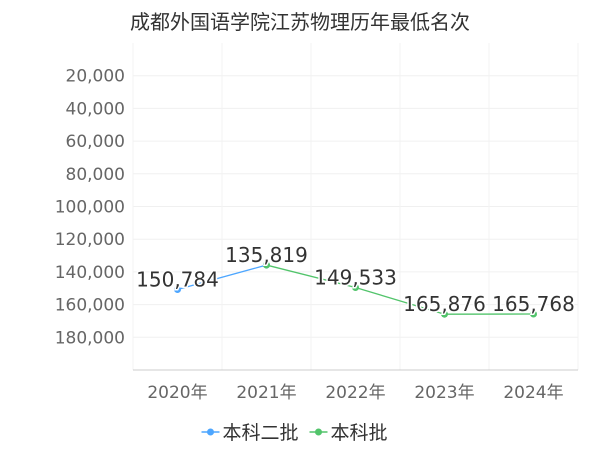  What do you see at coordinates (533, 304) in the screenshot?
I see `data-label: 165,768` at bounding box center [533, 304].